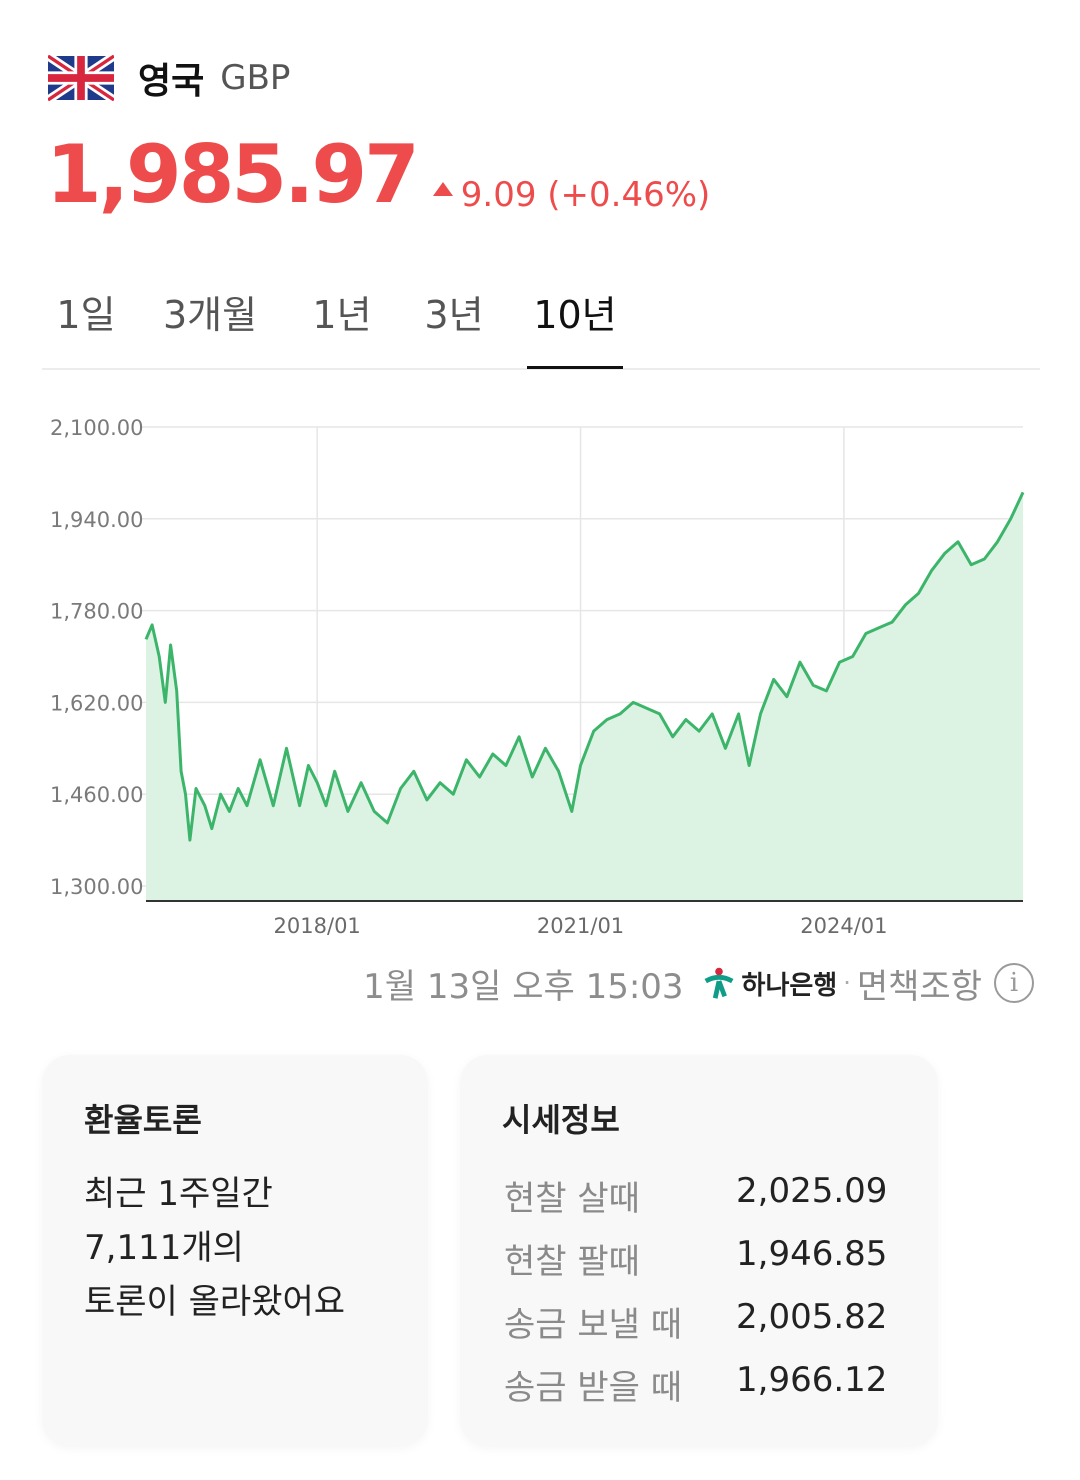  Describe the element at coordinates (812, 1254) in the screenshot. I see `rate-value: 1,946.85` at that location.